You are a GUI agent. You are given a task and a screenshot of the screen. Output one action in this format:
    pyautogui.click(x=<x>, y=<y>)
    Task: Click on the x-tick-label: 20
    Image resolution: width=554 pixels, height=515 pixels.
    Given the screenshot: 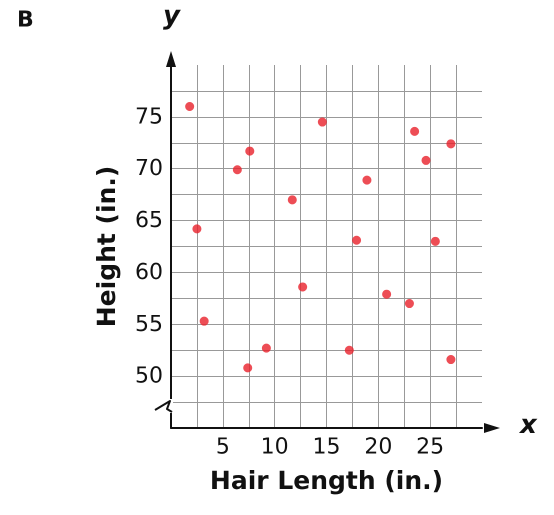 What is the action you would take?
    pyautogui.click(x=378, y=447)
    